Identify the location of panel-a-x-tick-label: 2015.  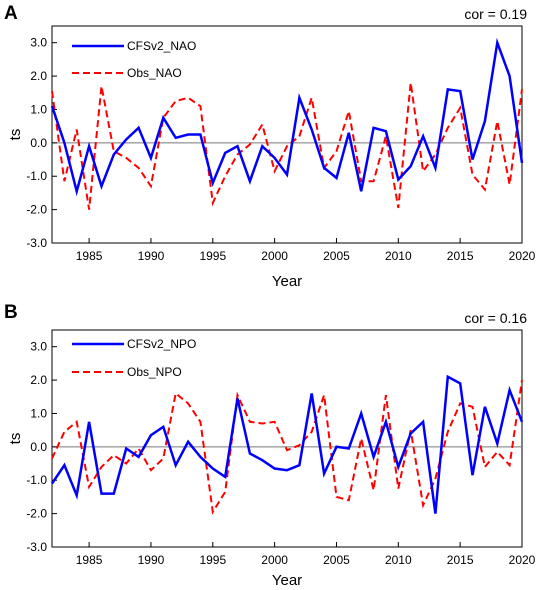
(460, 256).